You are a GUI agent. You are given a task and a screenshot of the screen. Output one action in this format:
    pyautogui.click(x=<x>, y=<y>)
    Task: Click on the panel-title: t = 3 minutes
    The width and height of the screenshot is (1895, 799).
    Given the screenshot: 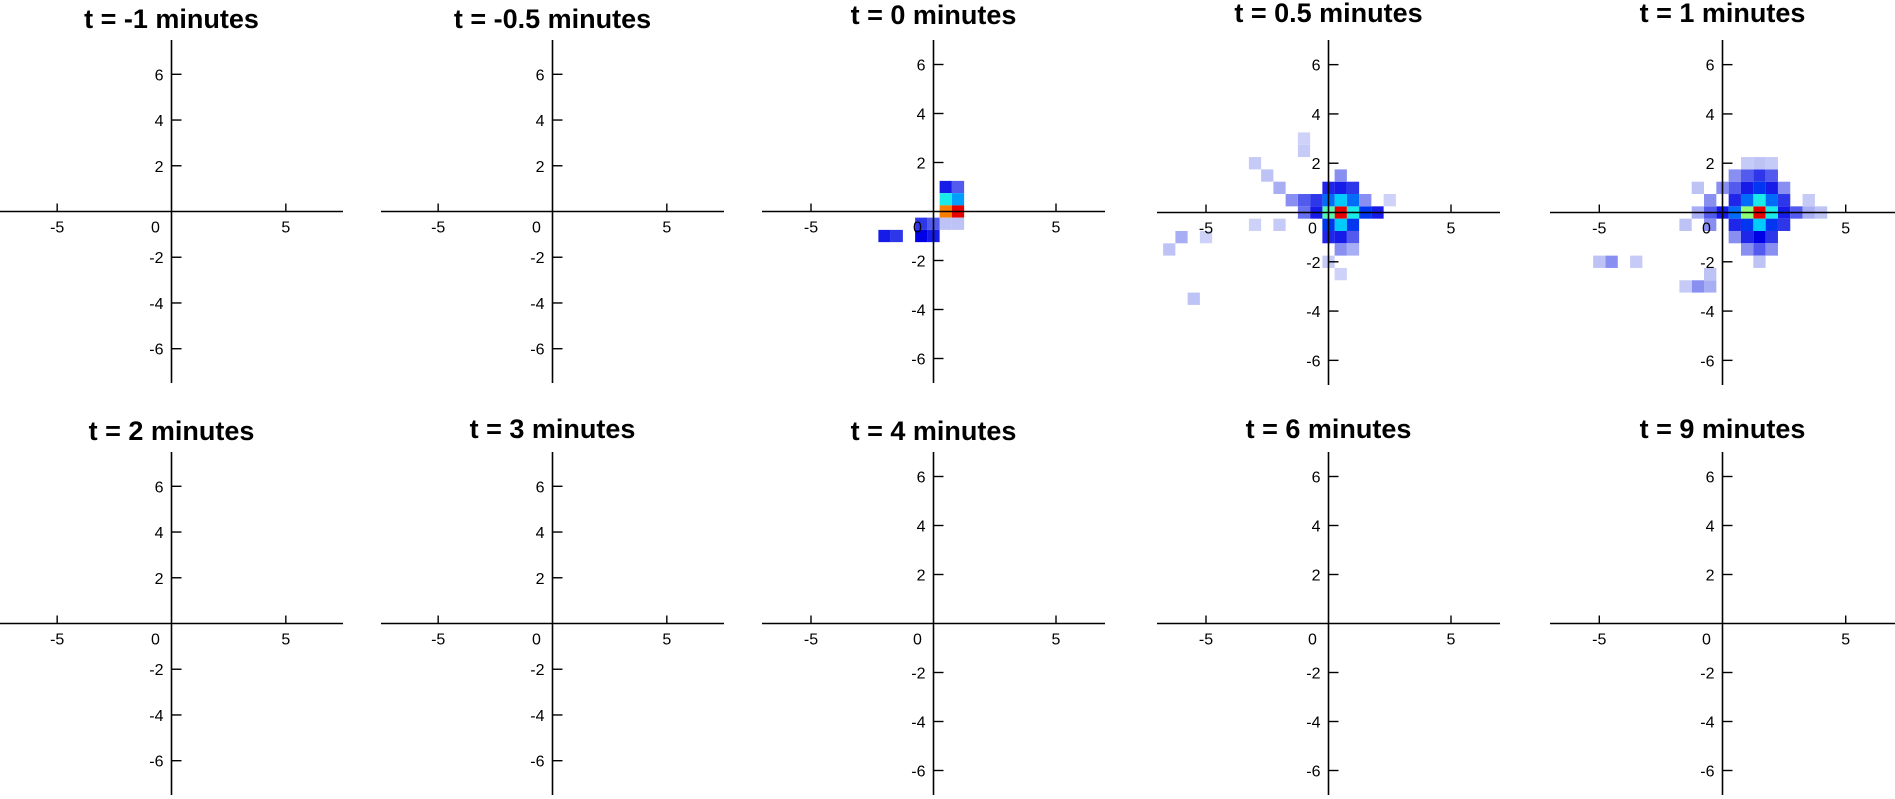 What is the action you would take?
    pyautogui.click(x=553, y=429)
    